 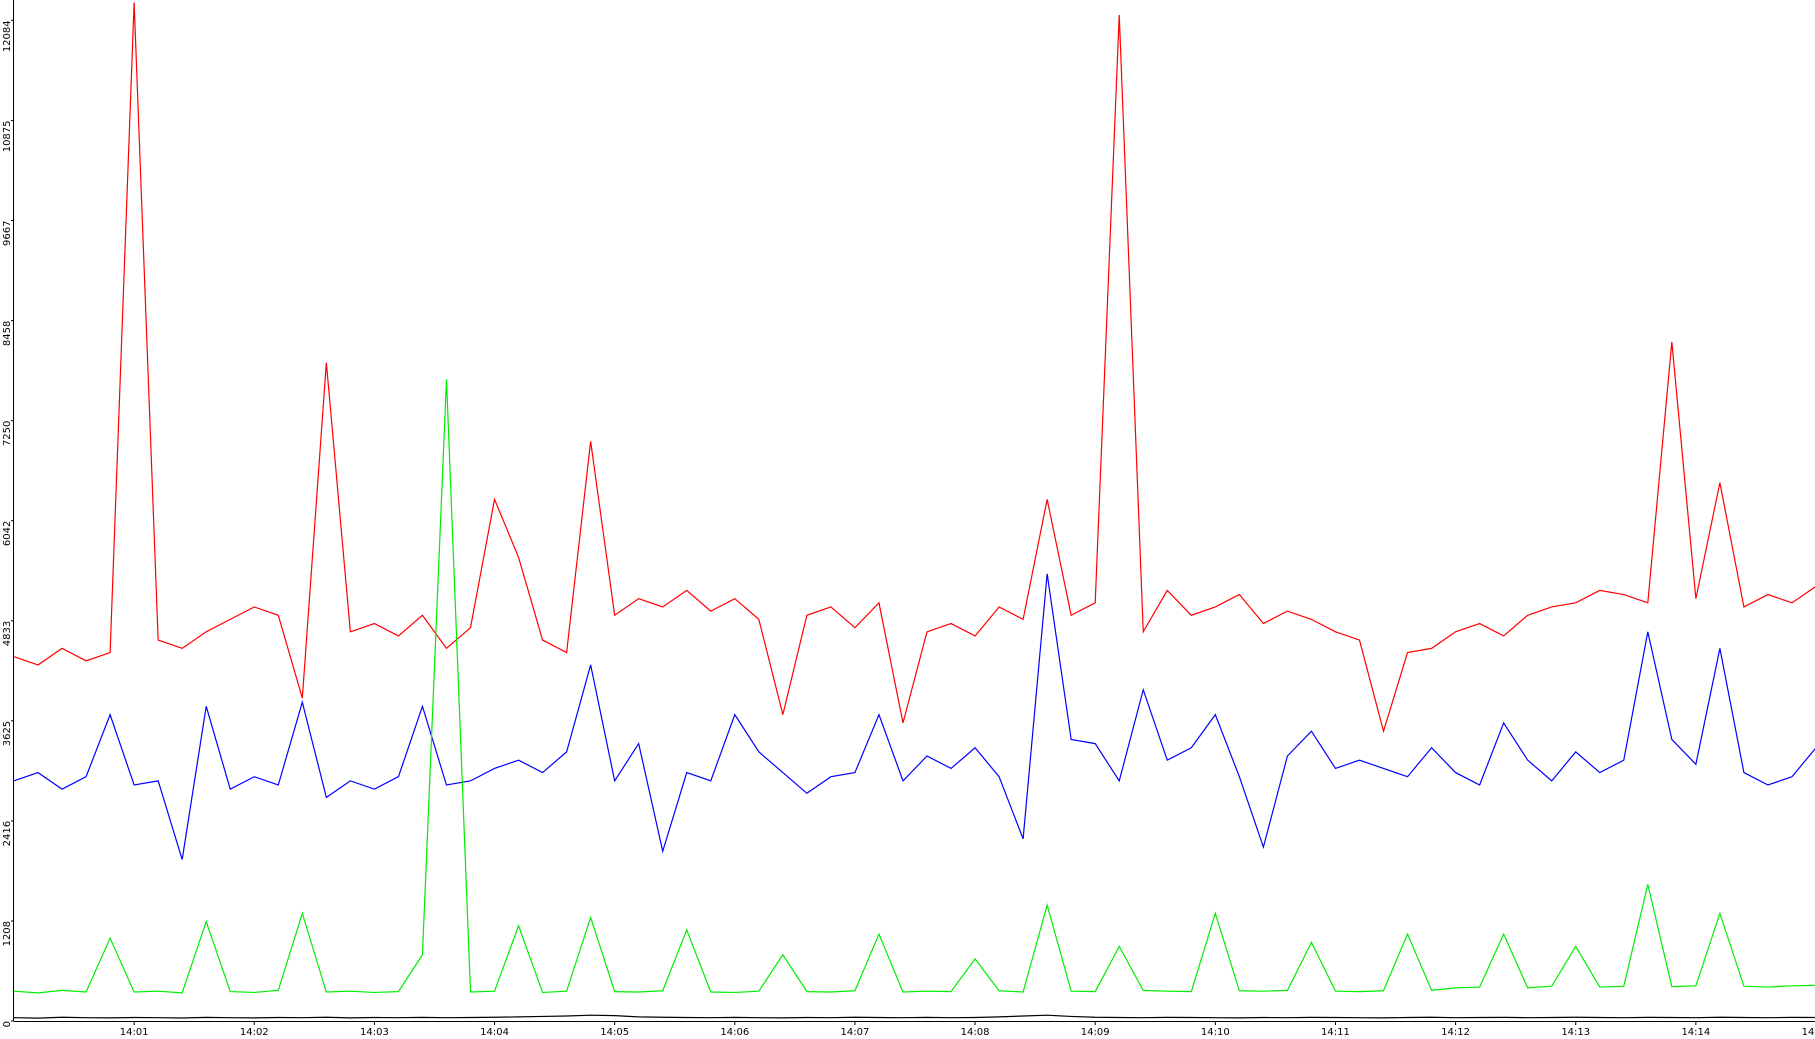 What do you see at coordinates (7, 233) in the screenshot?
I see `y-tick-label: 9667` at bounding box center [7, 233].